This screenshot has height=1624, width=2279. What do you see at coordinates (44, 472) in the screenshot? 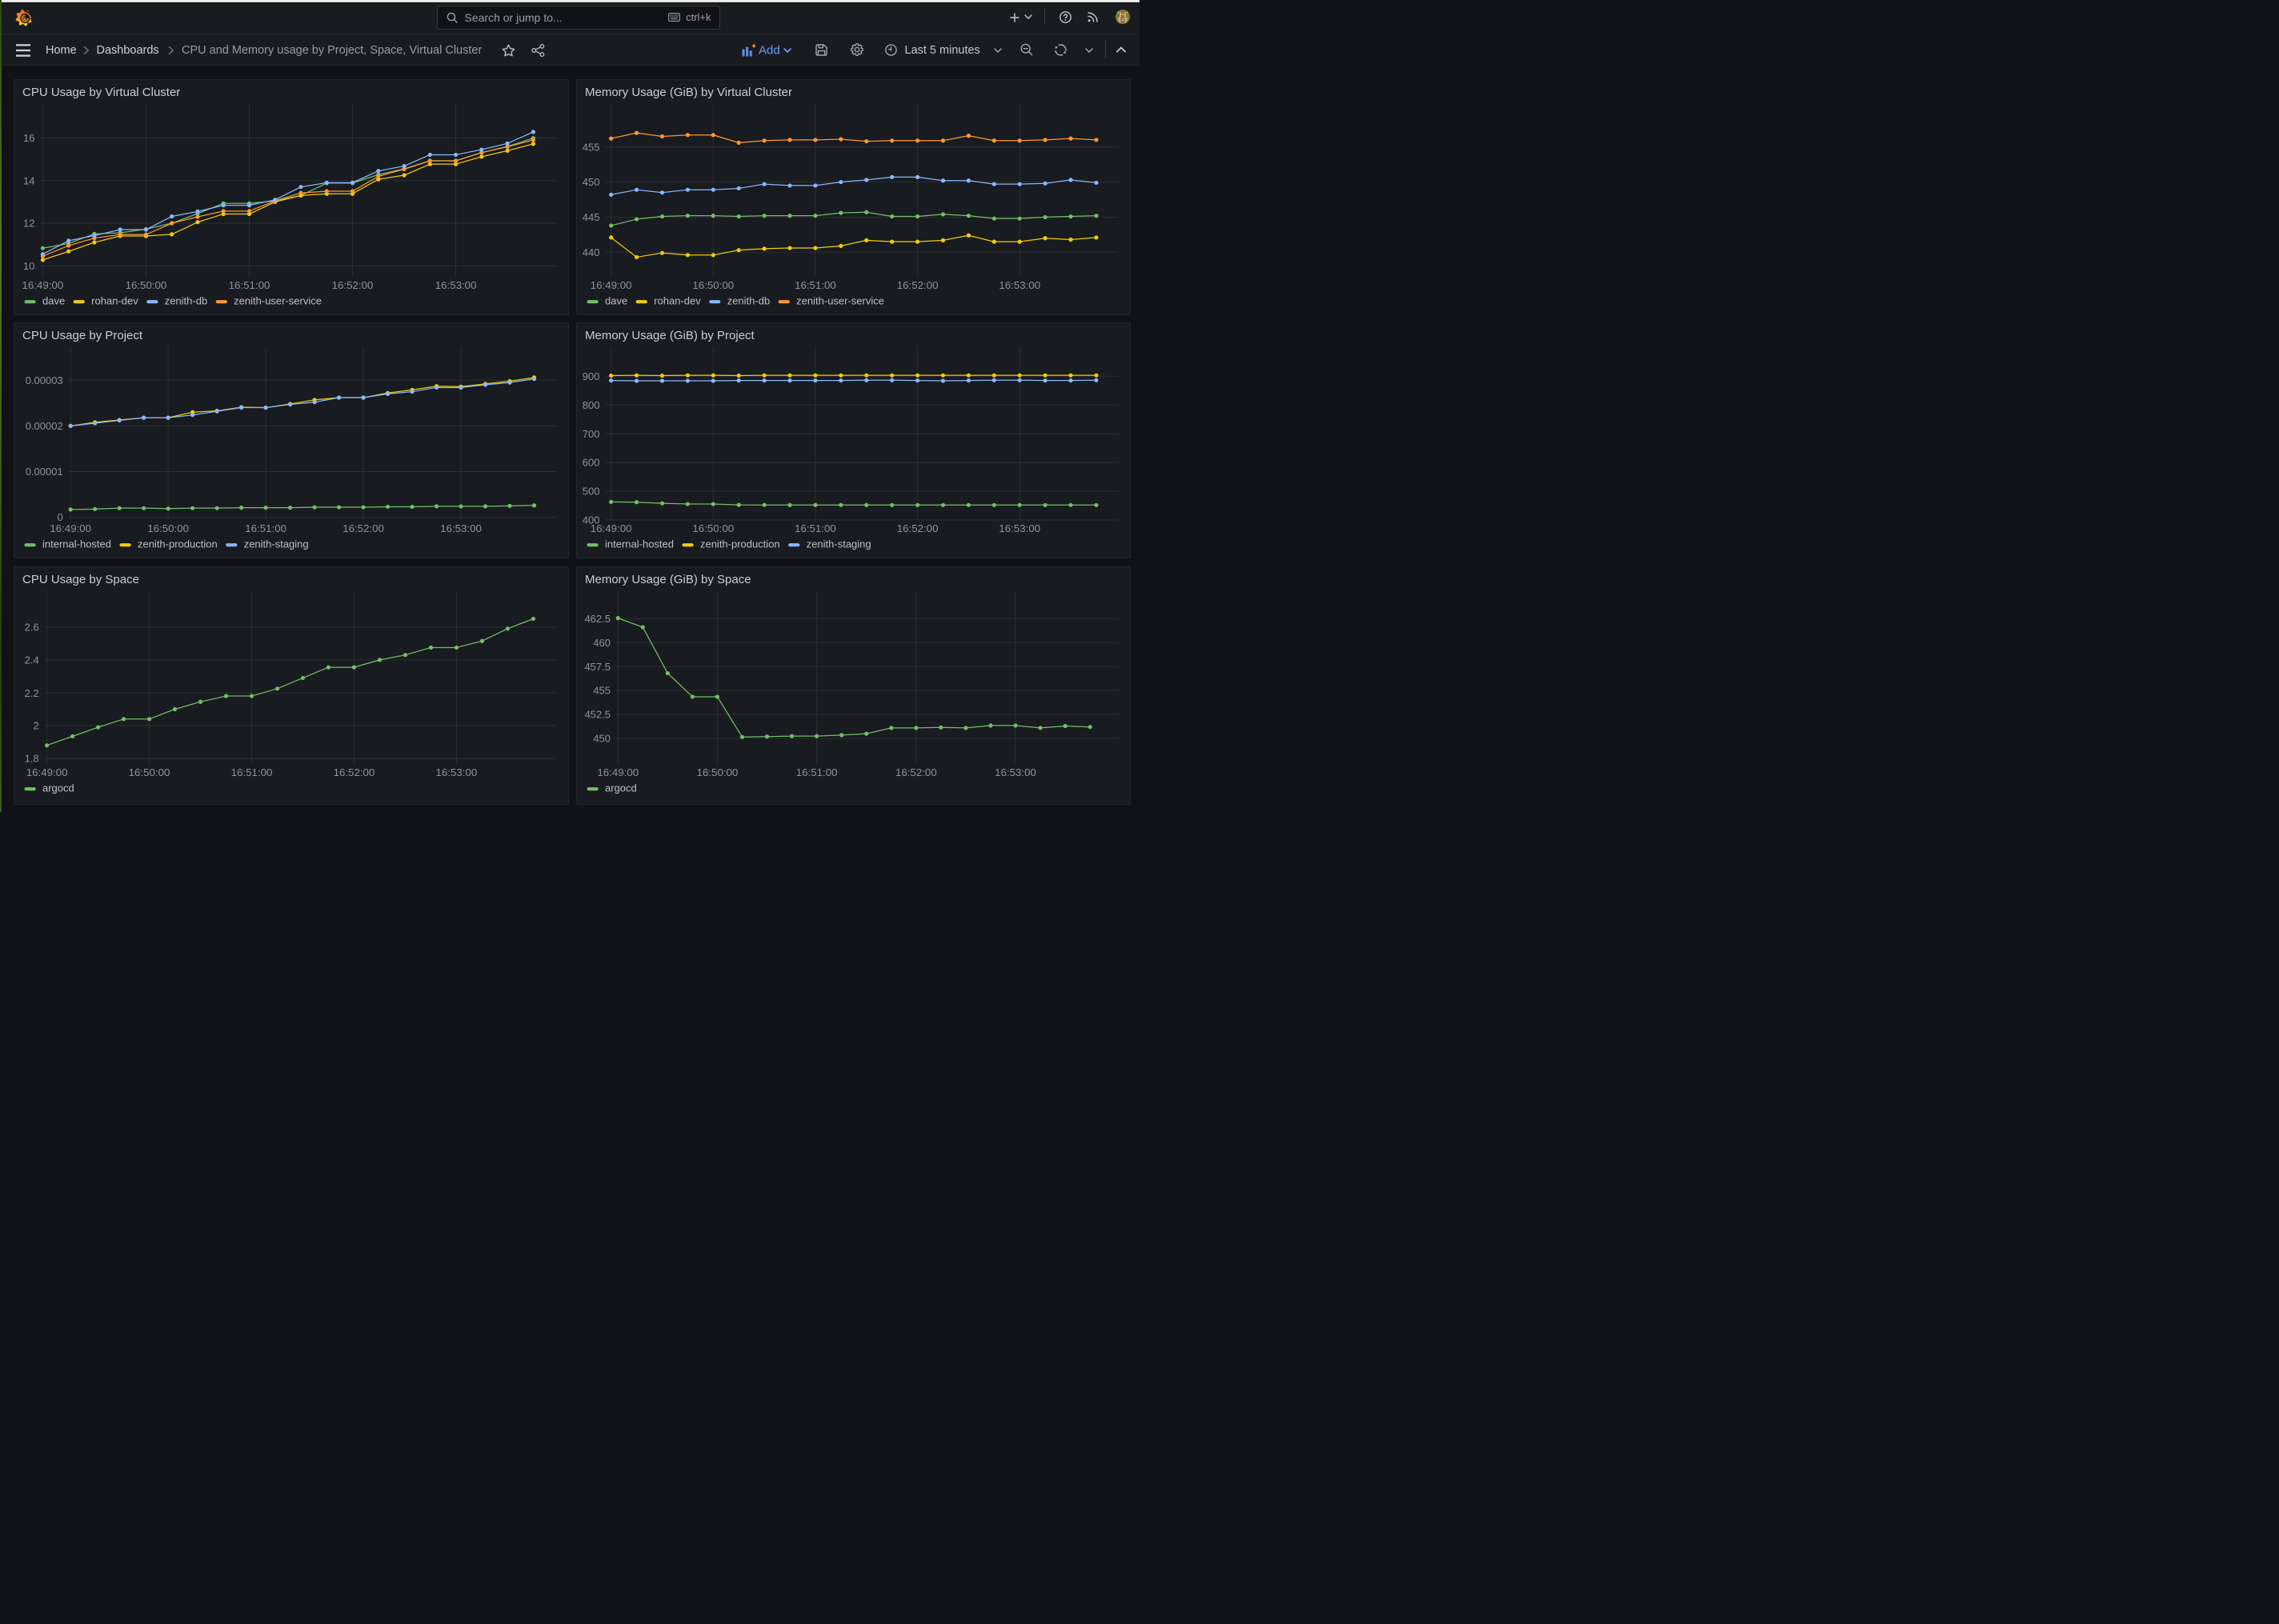
I see `svg-text: 0.00001` at bounding box center [44, 472].